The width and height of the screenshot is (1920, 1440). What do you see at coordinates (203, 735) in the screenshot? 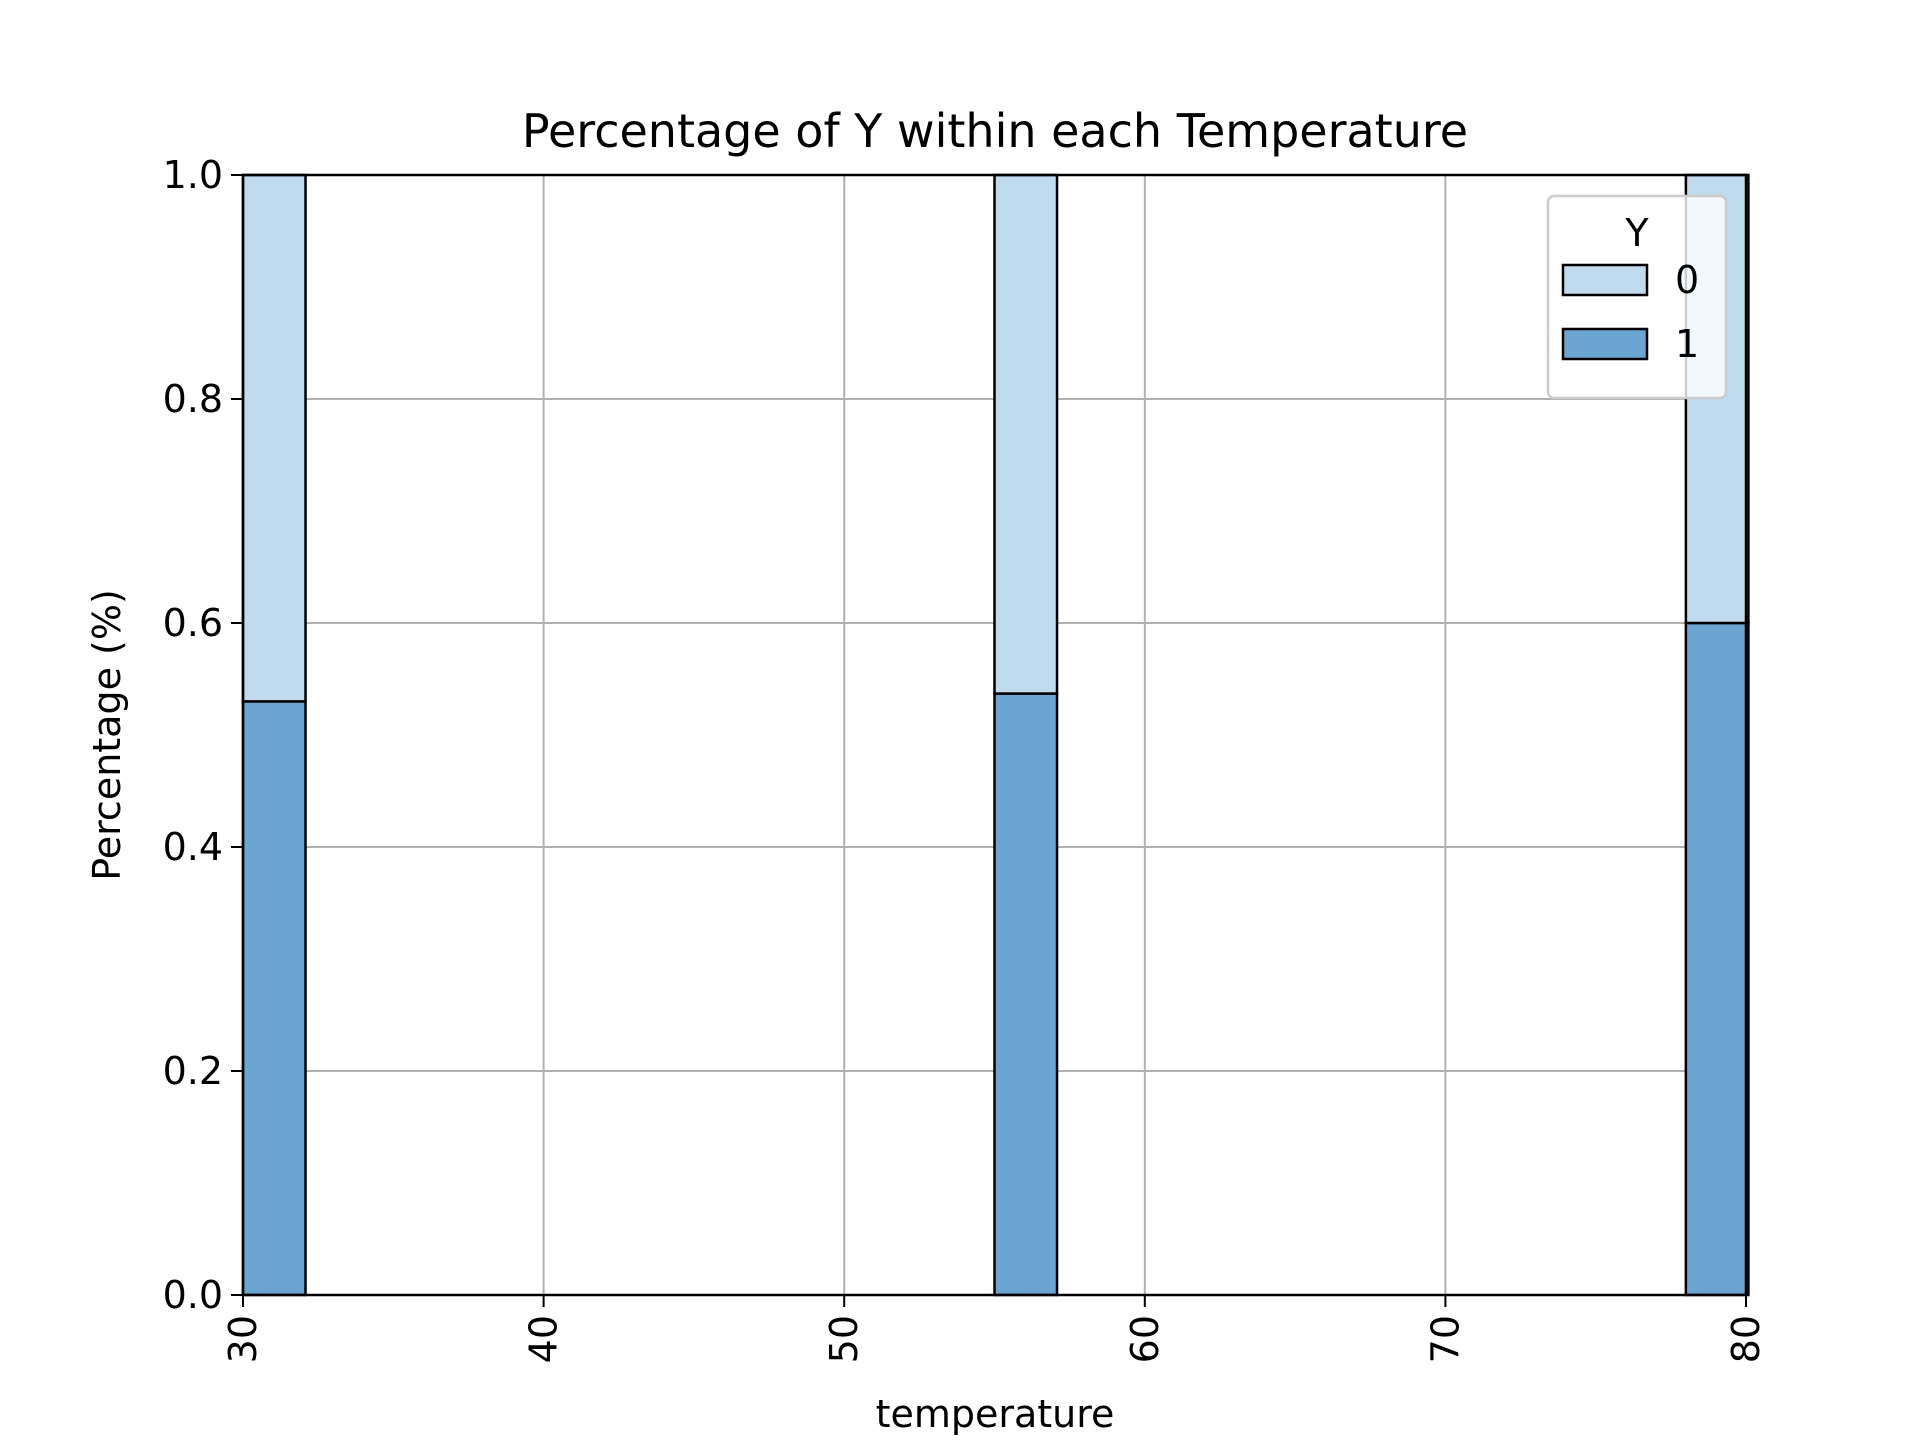
I see `y-axis: 0.0 0.2 0.4 0.6 0.8 1.0` at bounding box center [203, 735].